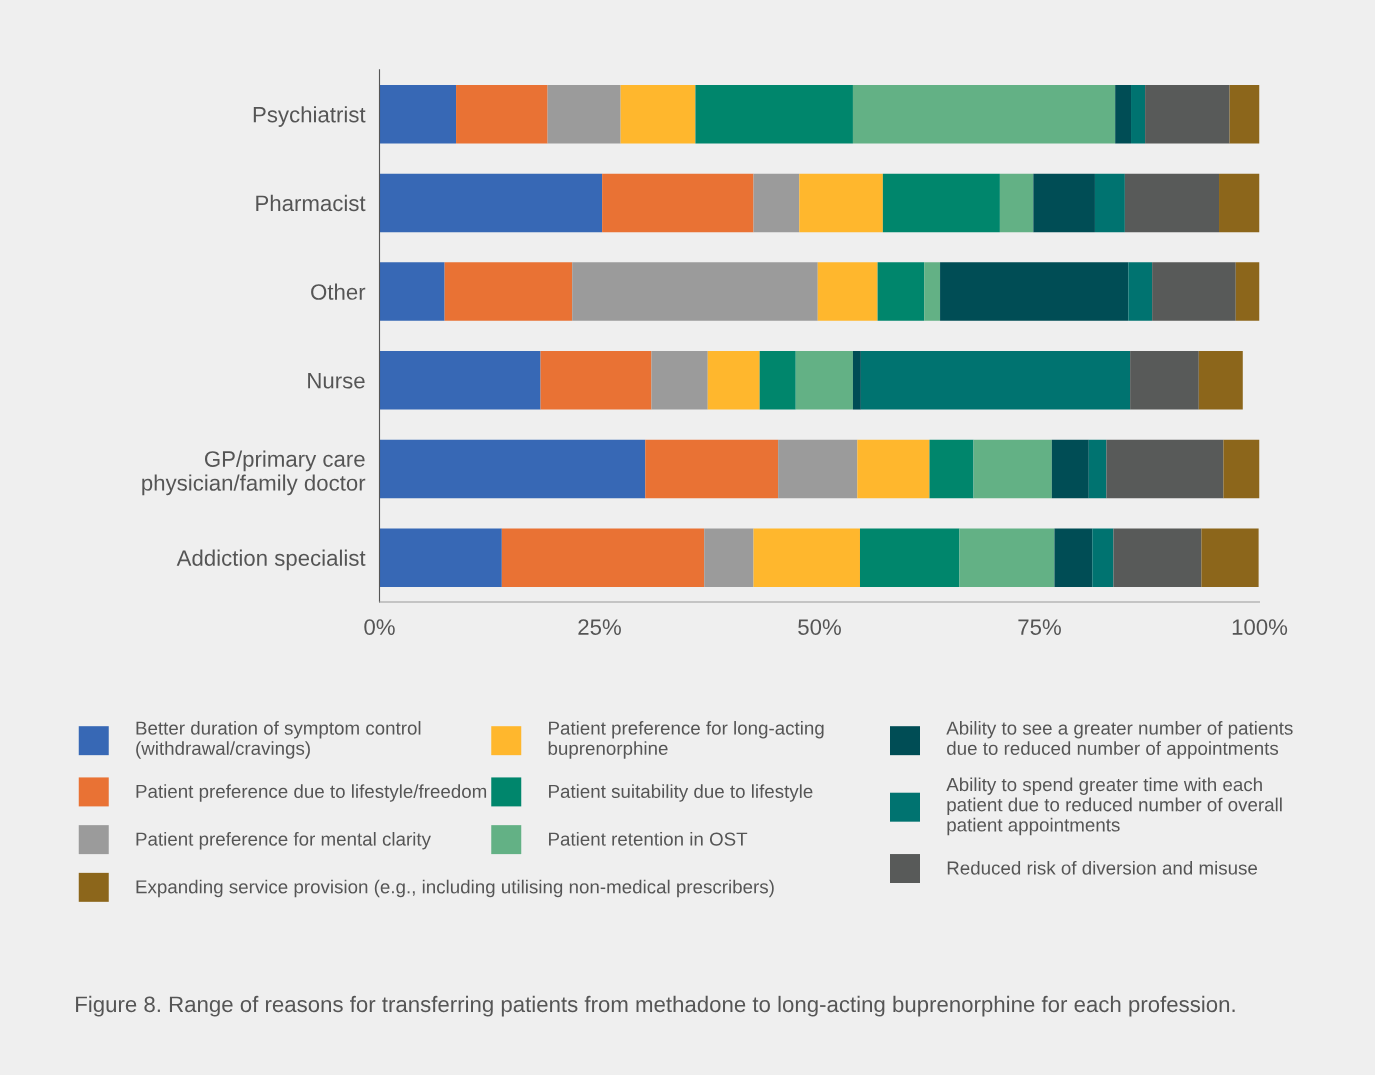 Image resolution: width=1375 pixels, height=1075 pixels. Describe the element at coordinates (686, 740) in the screenshot. I see `legend-label: Patient preference for long-acting buprenorphine` at that location.